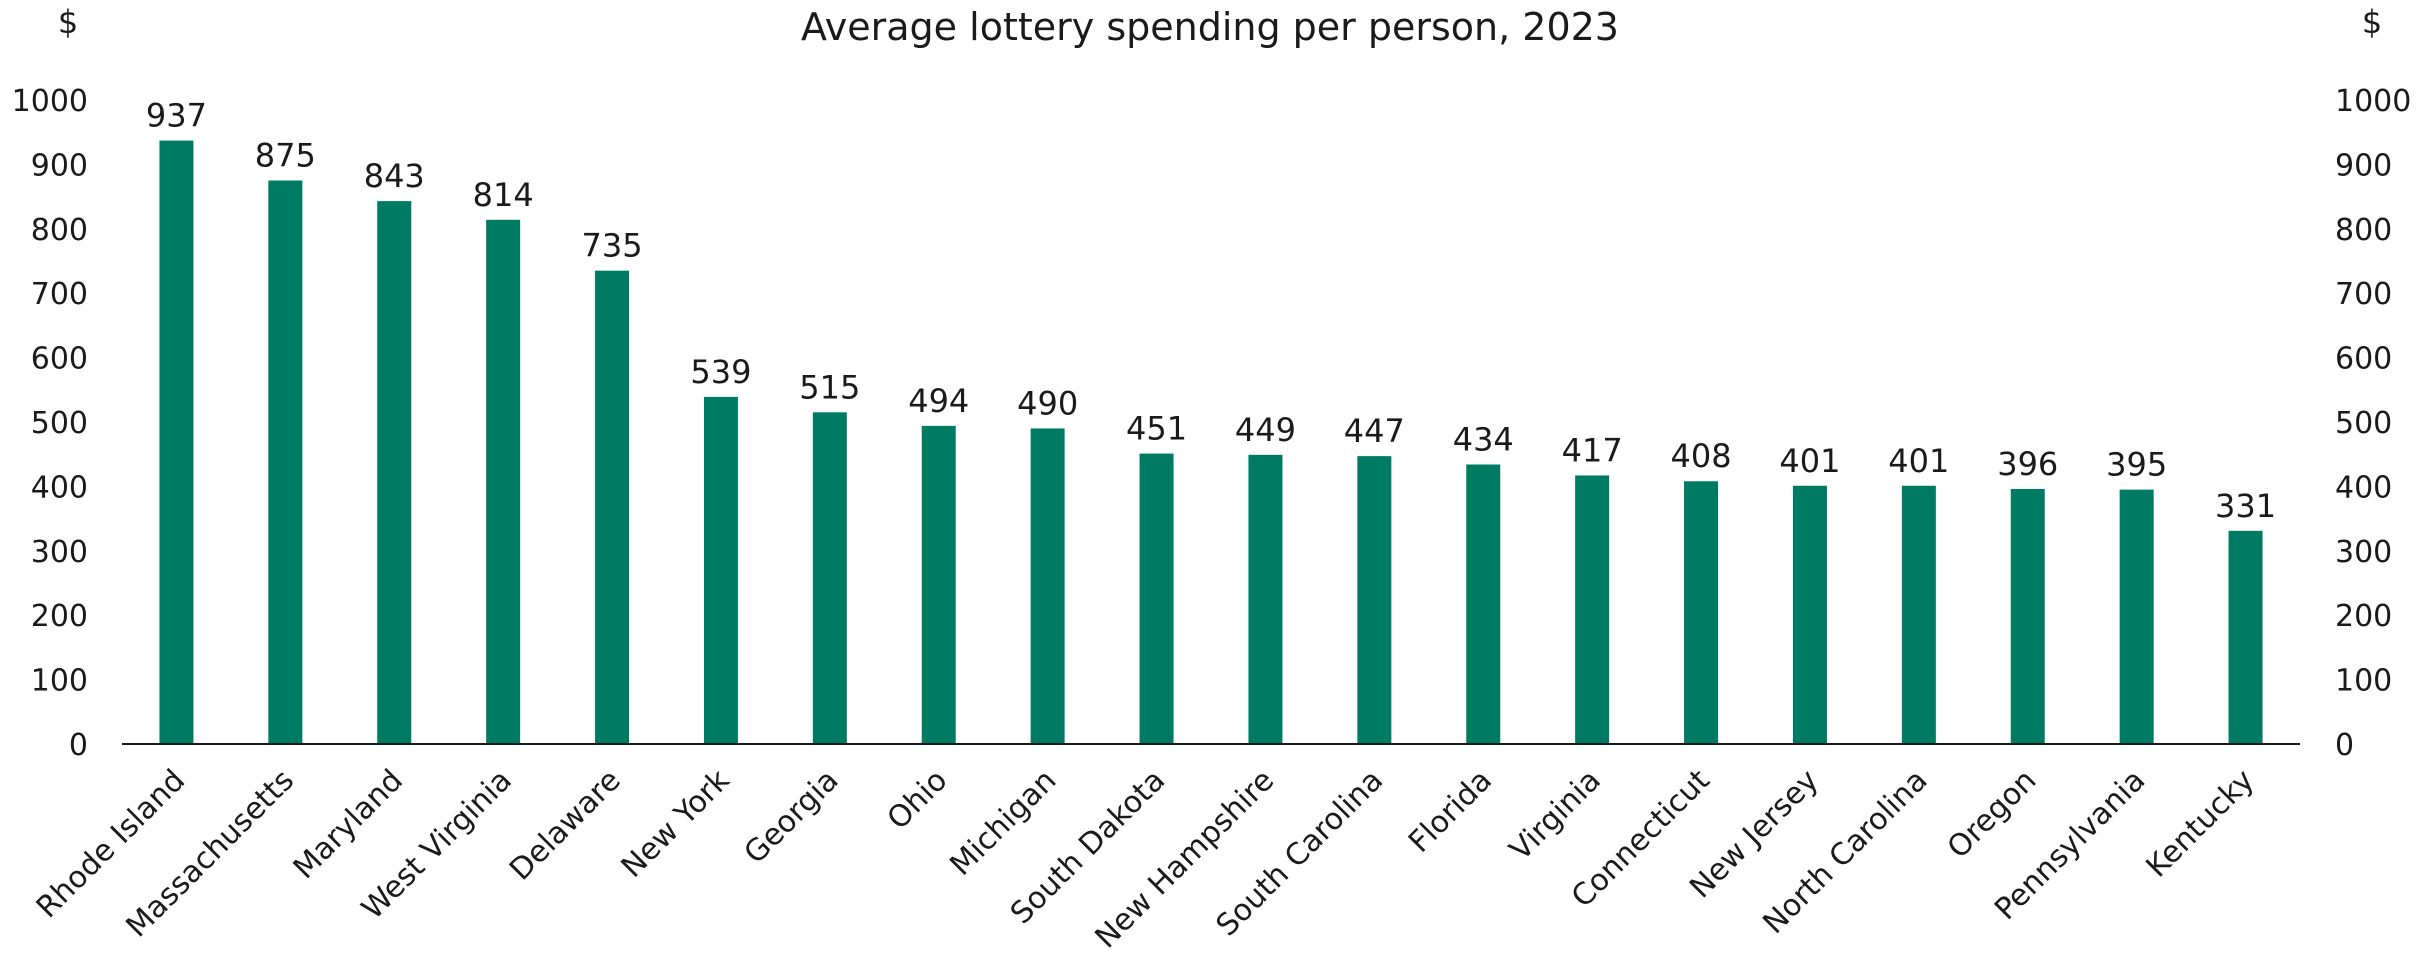 The image size is (2428, 965). Describe the element at coordinates (1701, 456) in the screenshot. I see `data-label: 408` at that location.